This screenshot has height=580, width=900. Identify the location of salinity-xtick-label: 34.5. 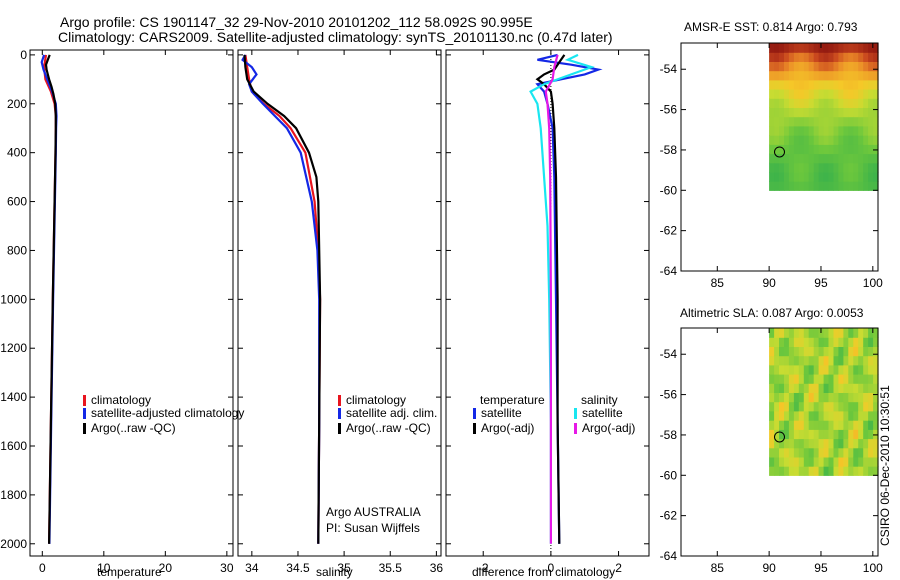
(298, 568).